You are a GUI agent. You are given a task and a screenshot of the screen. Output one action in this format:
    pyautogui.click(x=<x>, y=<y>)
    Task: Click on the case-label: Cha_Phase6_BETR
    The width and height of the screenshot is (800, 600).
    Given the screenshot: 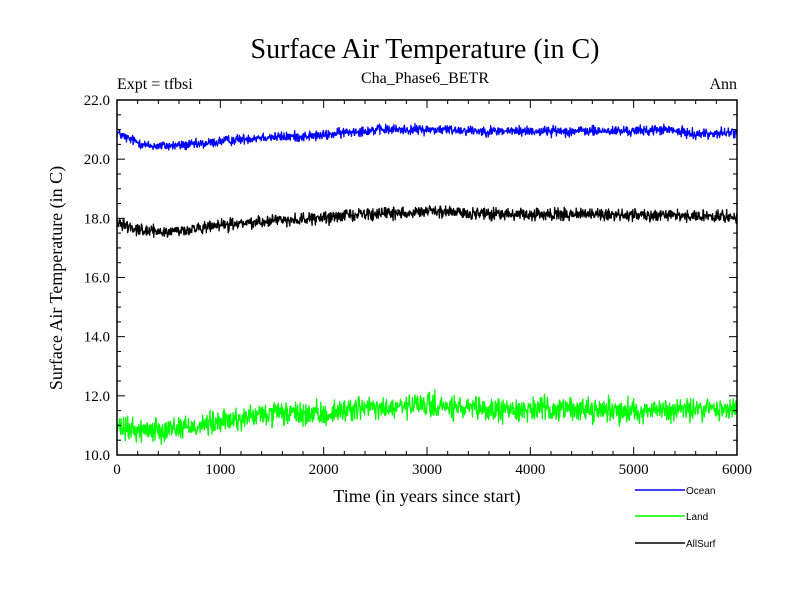 What is the action you would take?
    pyautogui.click(x=425, y=78)
    